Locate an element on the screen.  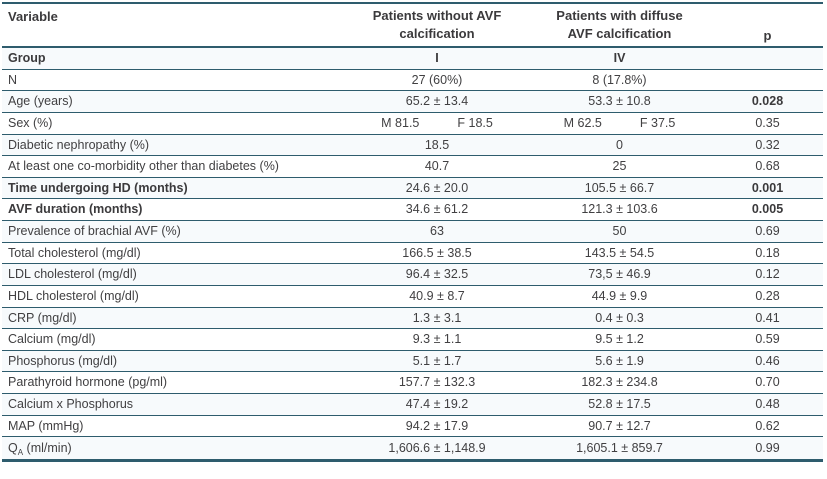
value-group-4: M 62.5 F 37.5 is located at coordinates (619, 123).